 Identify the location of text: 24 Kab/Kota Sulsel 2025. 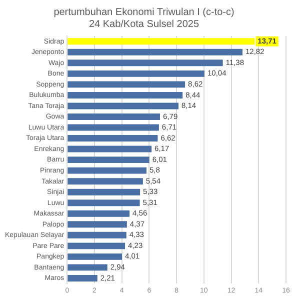
(144, 24).